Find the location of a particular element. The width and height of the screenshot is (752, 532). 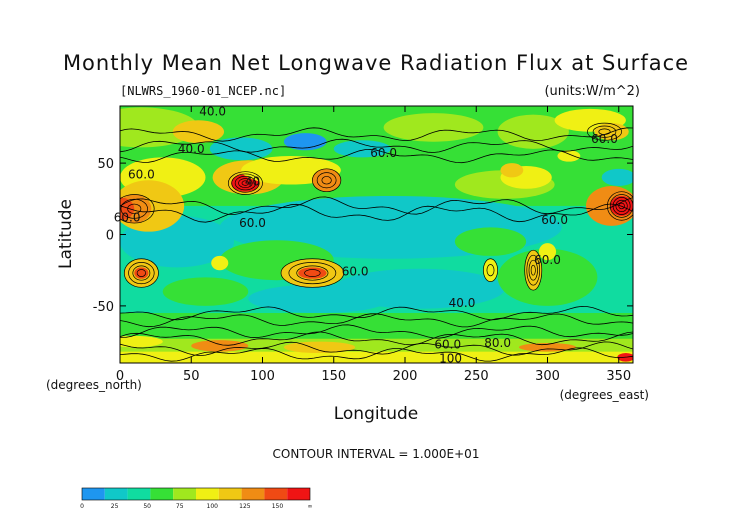

x-axis-units: (degrees_east) is located at coordinates (604, 395).